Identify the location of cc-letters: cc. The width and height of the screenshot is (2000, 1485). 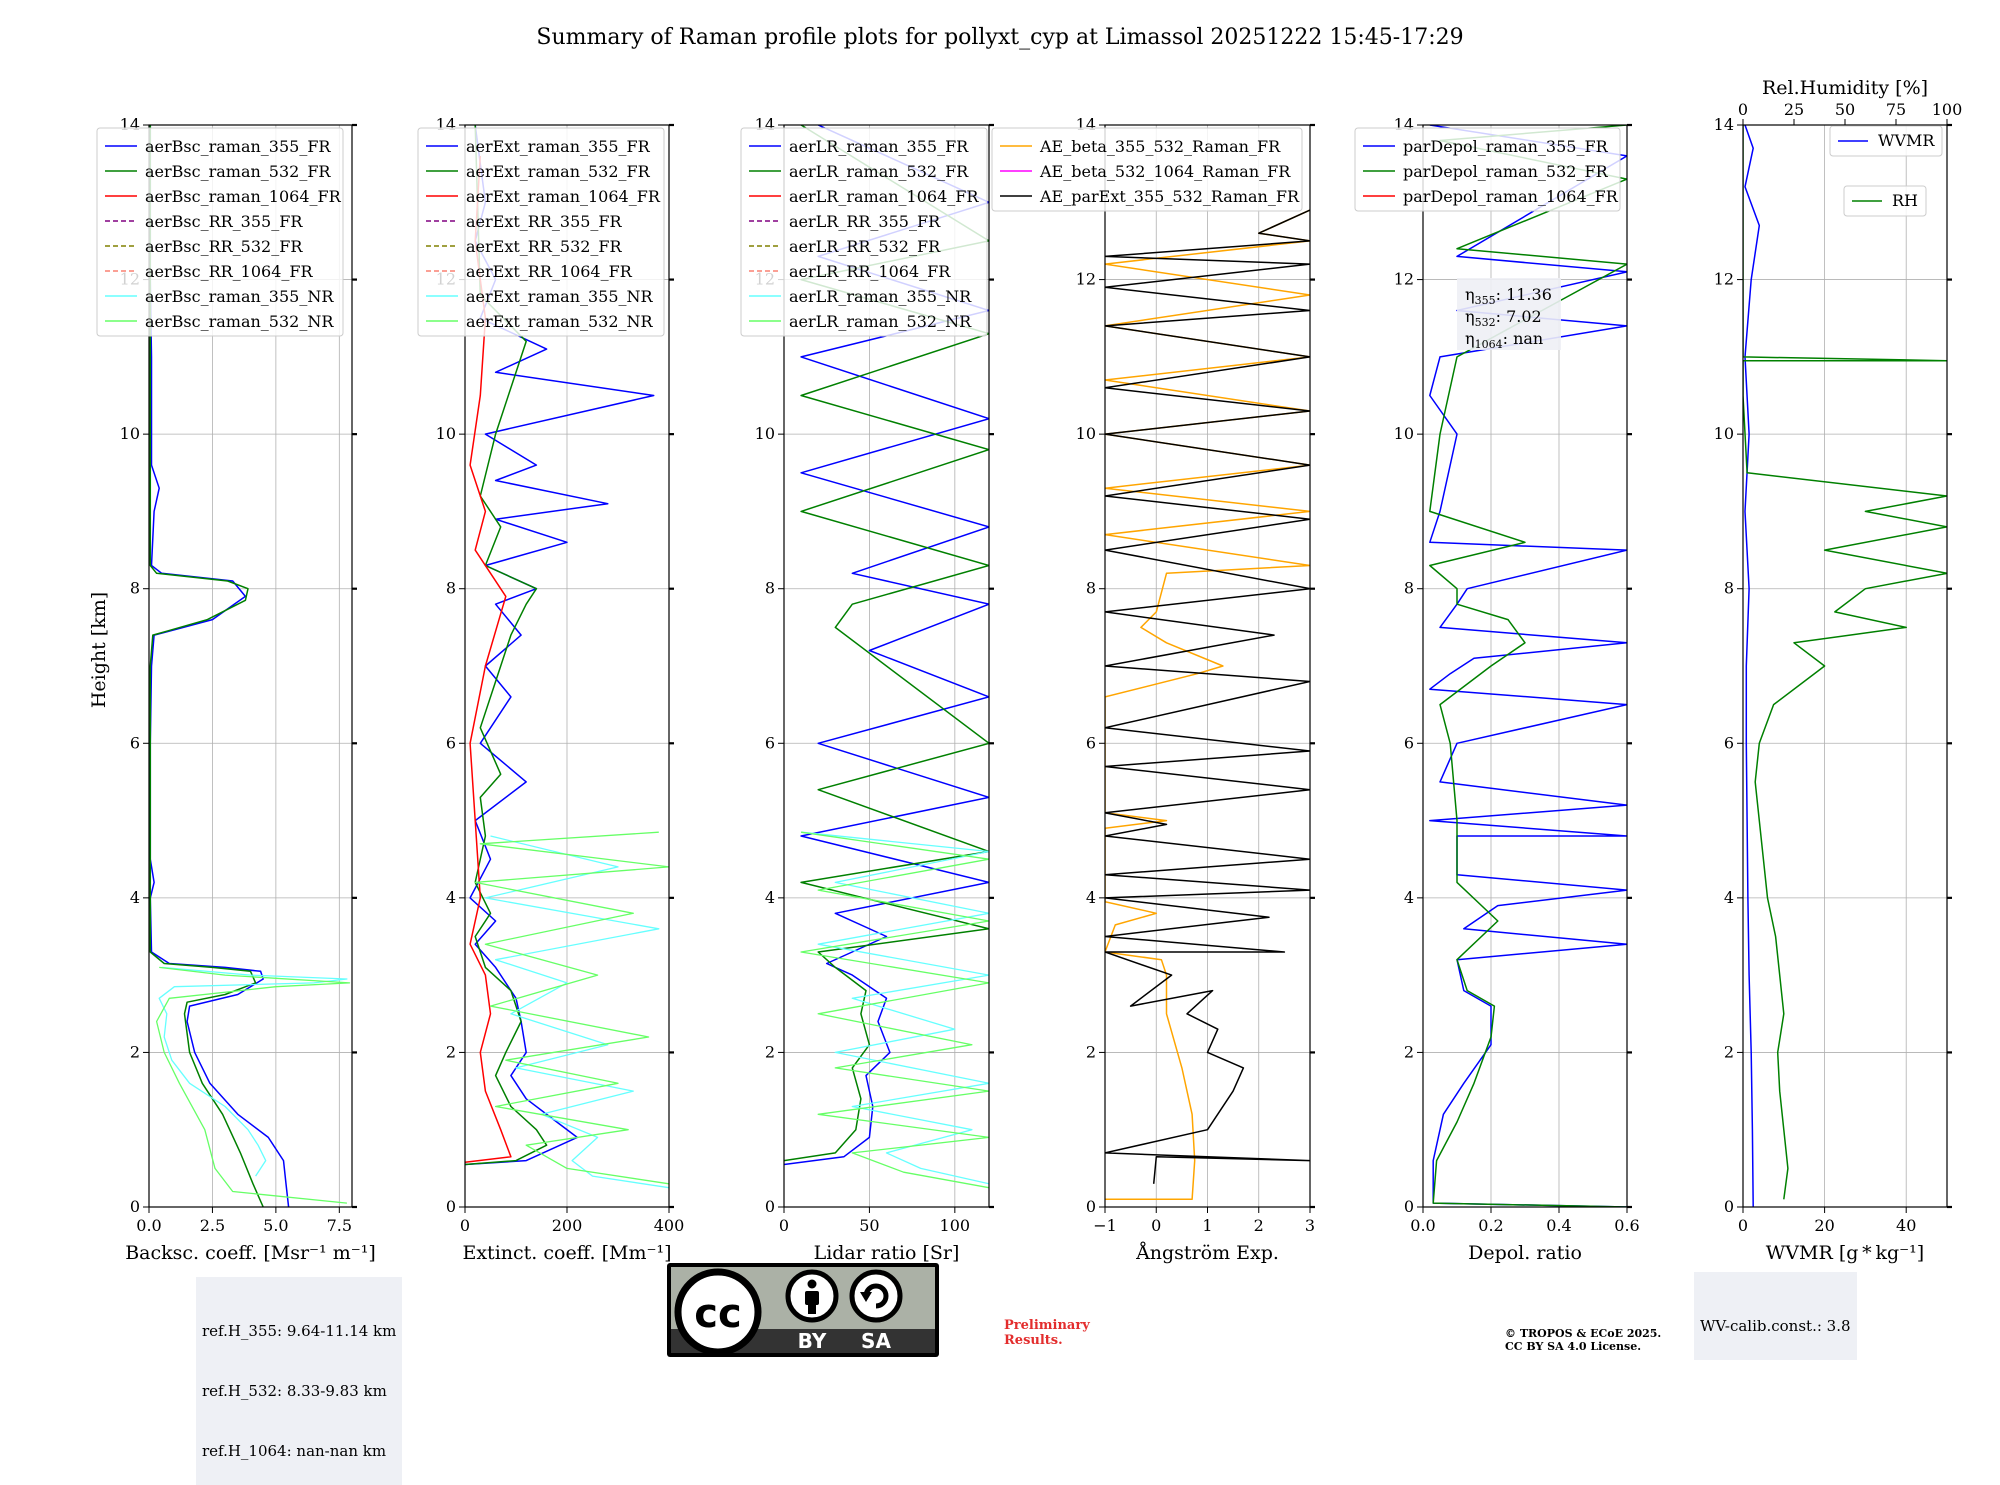
(717, 1314).